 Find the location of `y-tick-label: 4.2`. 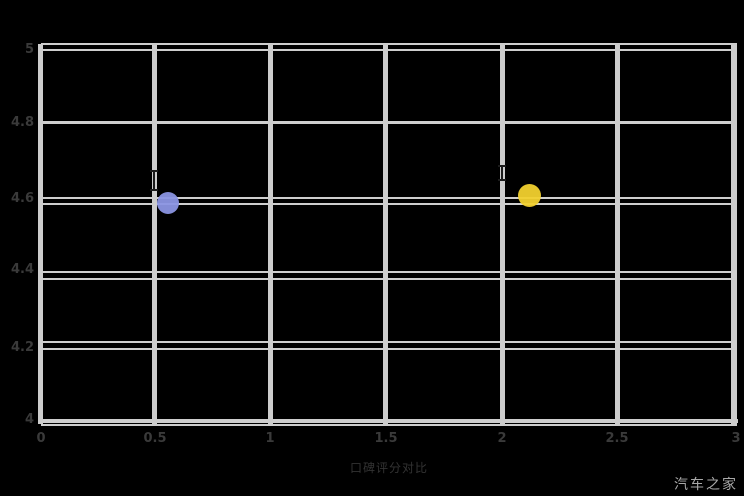

y-tick-label: 4.2 is located at coordinates (22, 347).